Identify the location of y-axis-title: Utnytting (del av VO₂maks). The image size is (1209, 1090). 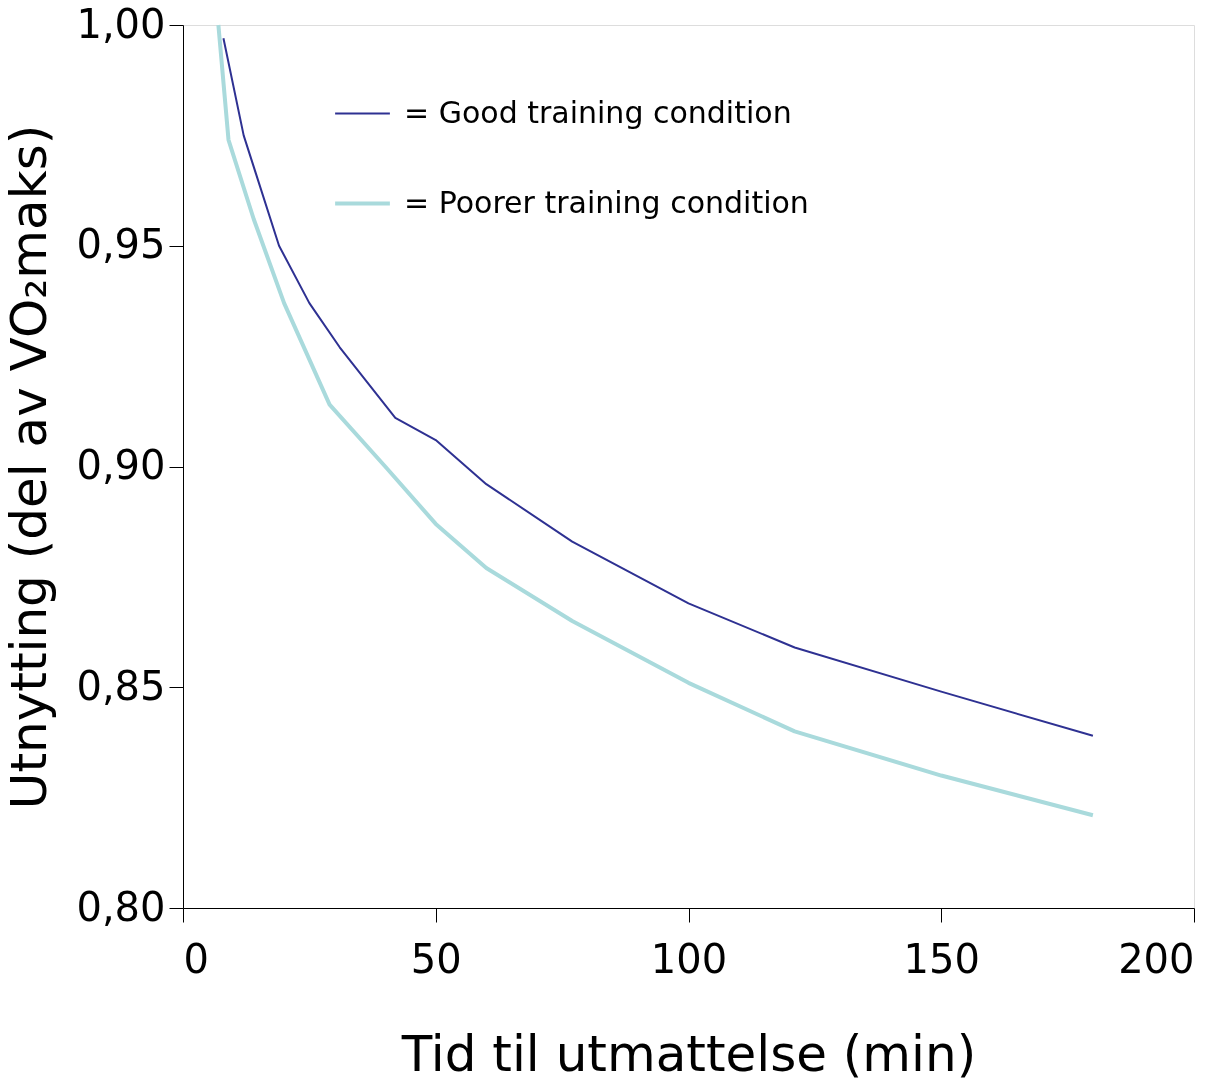
(29, 467).